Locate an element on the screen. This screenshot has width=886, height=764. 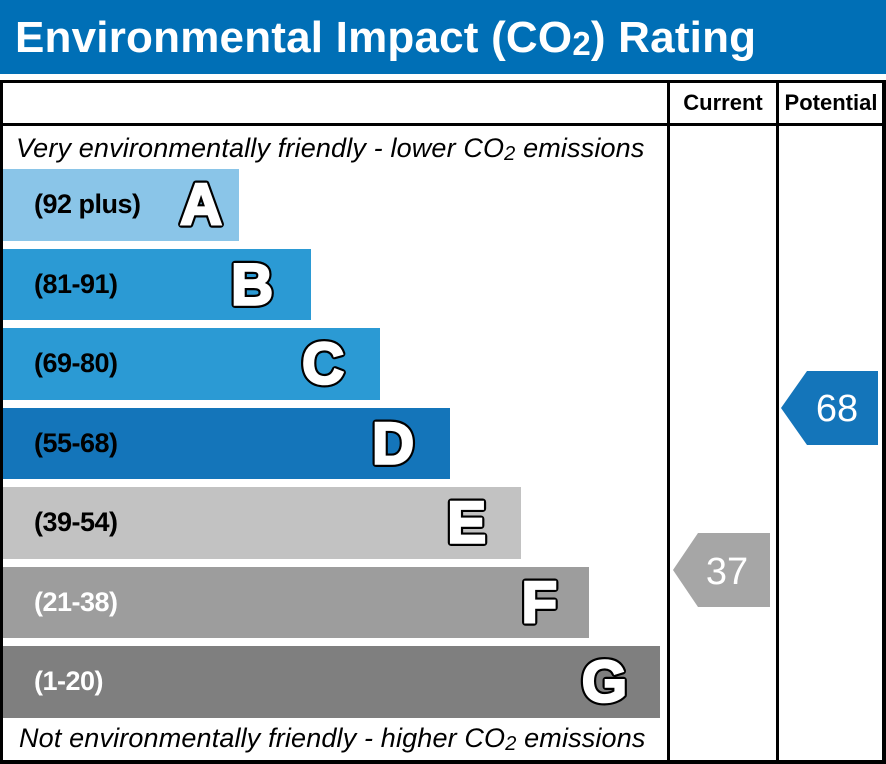
svg-text: B is located at coordinates (252, 284).